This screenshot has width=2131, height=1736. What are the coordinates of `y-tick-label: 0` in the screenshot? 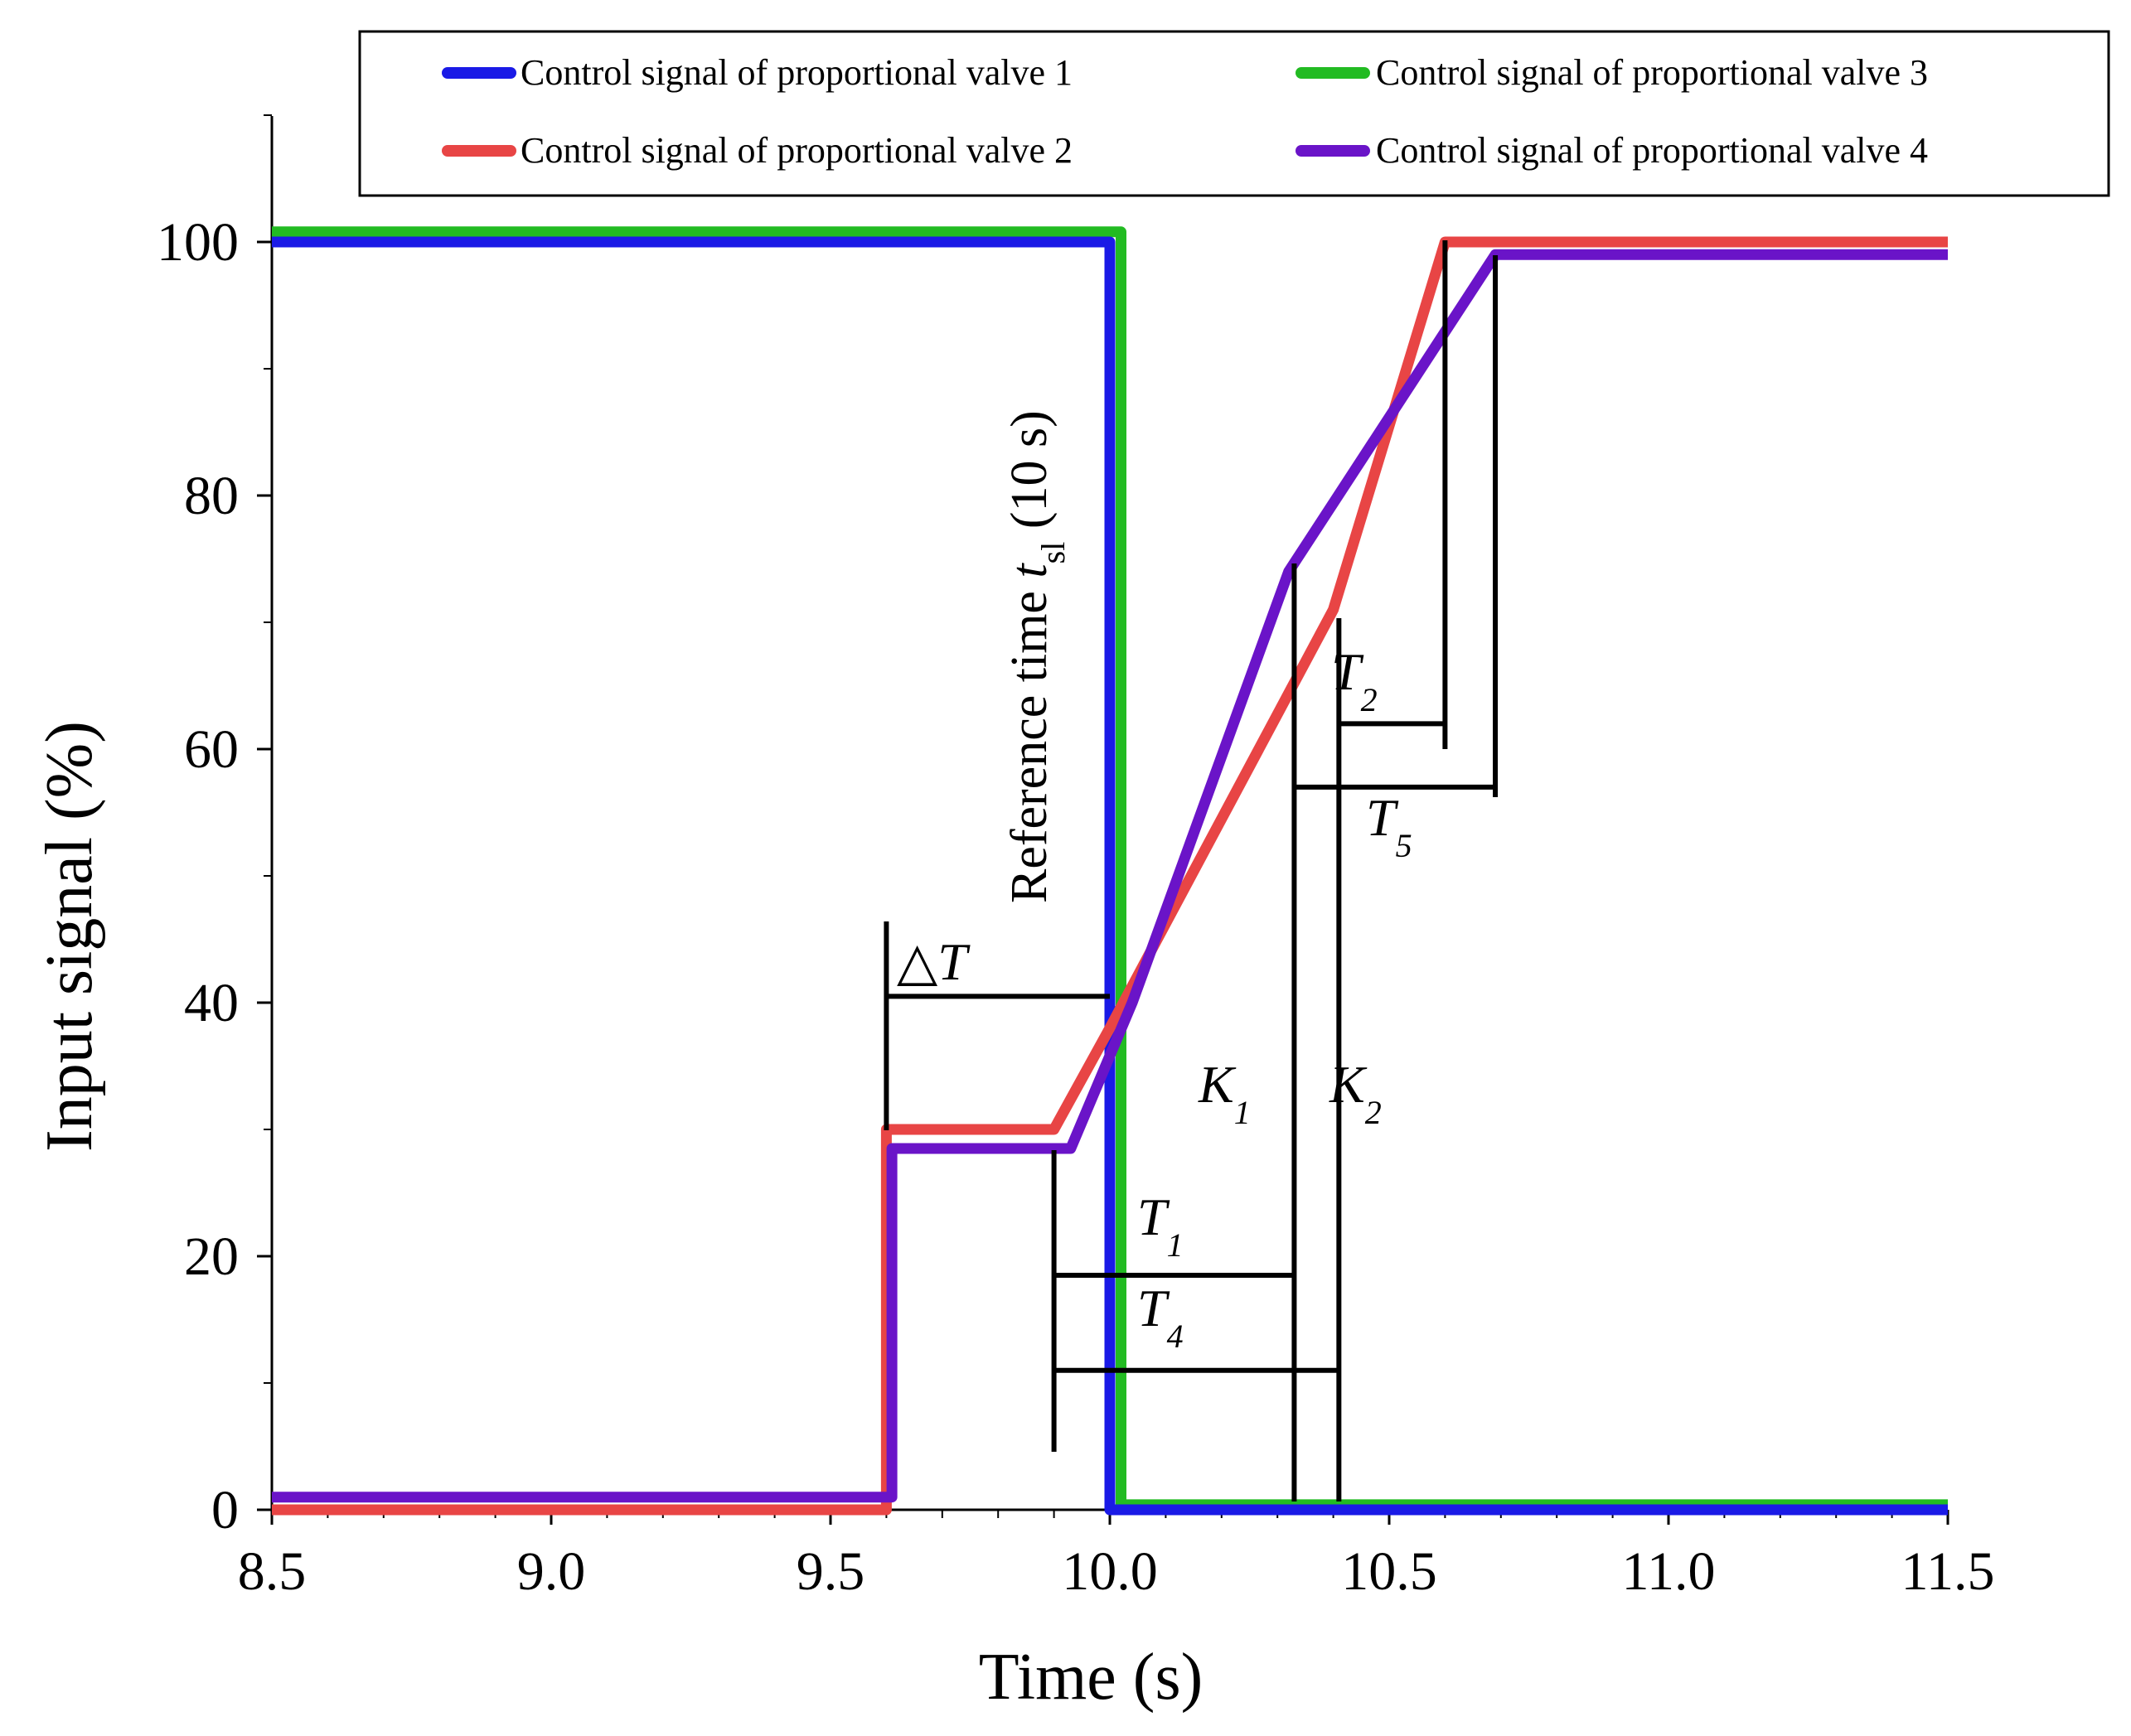 It's located at (225, 1510).